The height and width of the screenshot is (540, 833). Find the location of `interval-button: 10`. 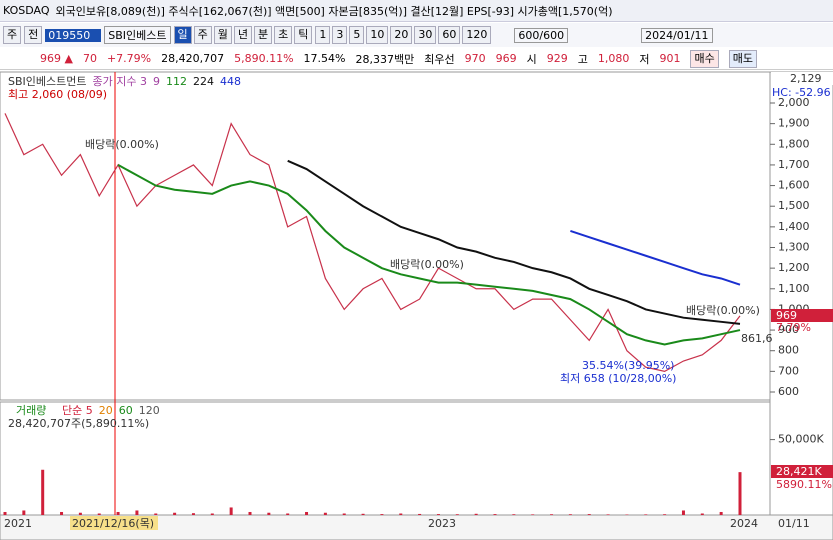

interval-button: 10 is located at coordinates (377, 35).